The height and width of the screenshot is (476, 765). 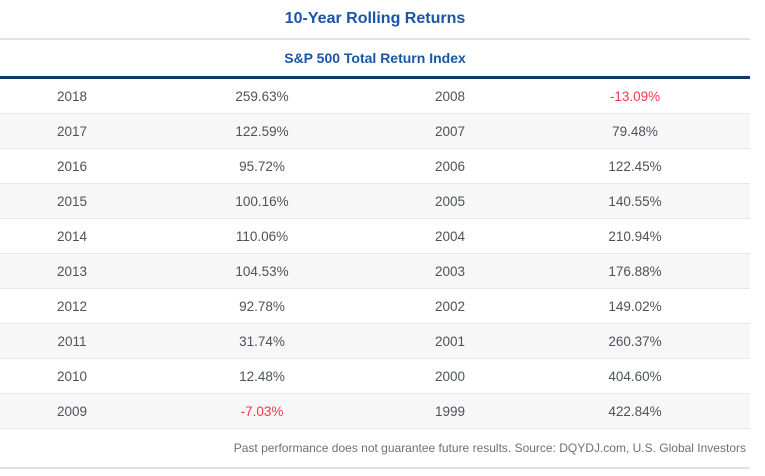 I want to click on year-cell: 2017, so click(x=72, y=131).